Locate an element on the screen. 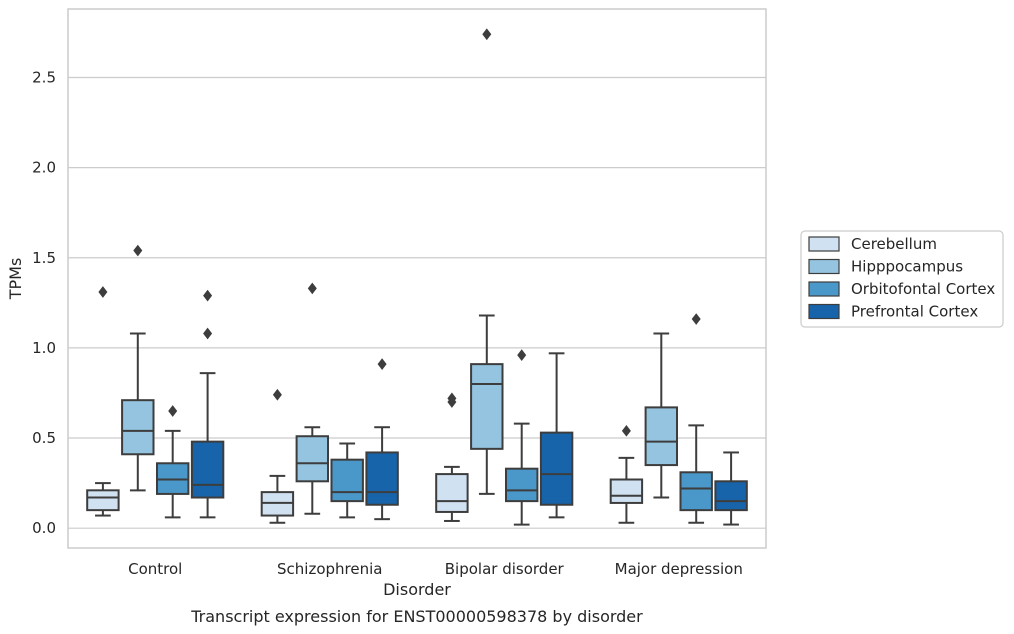  y-tick-label: 0.0 is located at coordinates (44, 528).